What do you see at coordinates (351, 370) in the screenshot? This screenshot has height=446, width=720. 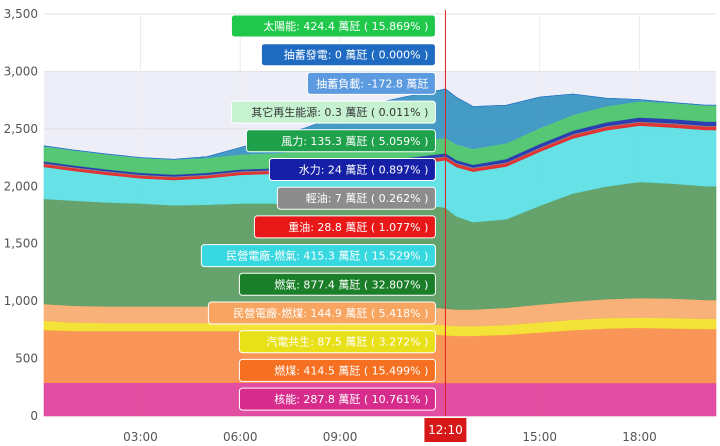 I see `tooltip-text: 燃煤: 414.5 萬瓩 ( 15.499% )` at bounding box center [351, 370].